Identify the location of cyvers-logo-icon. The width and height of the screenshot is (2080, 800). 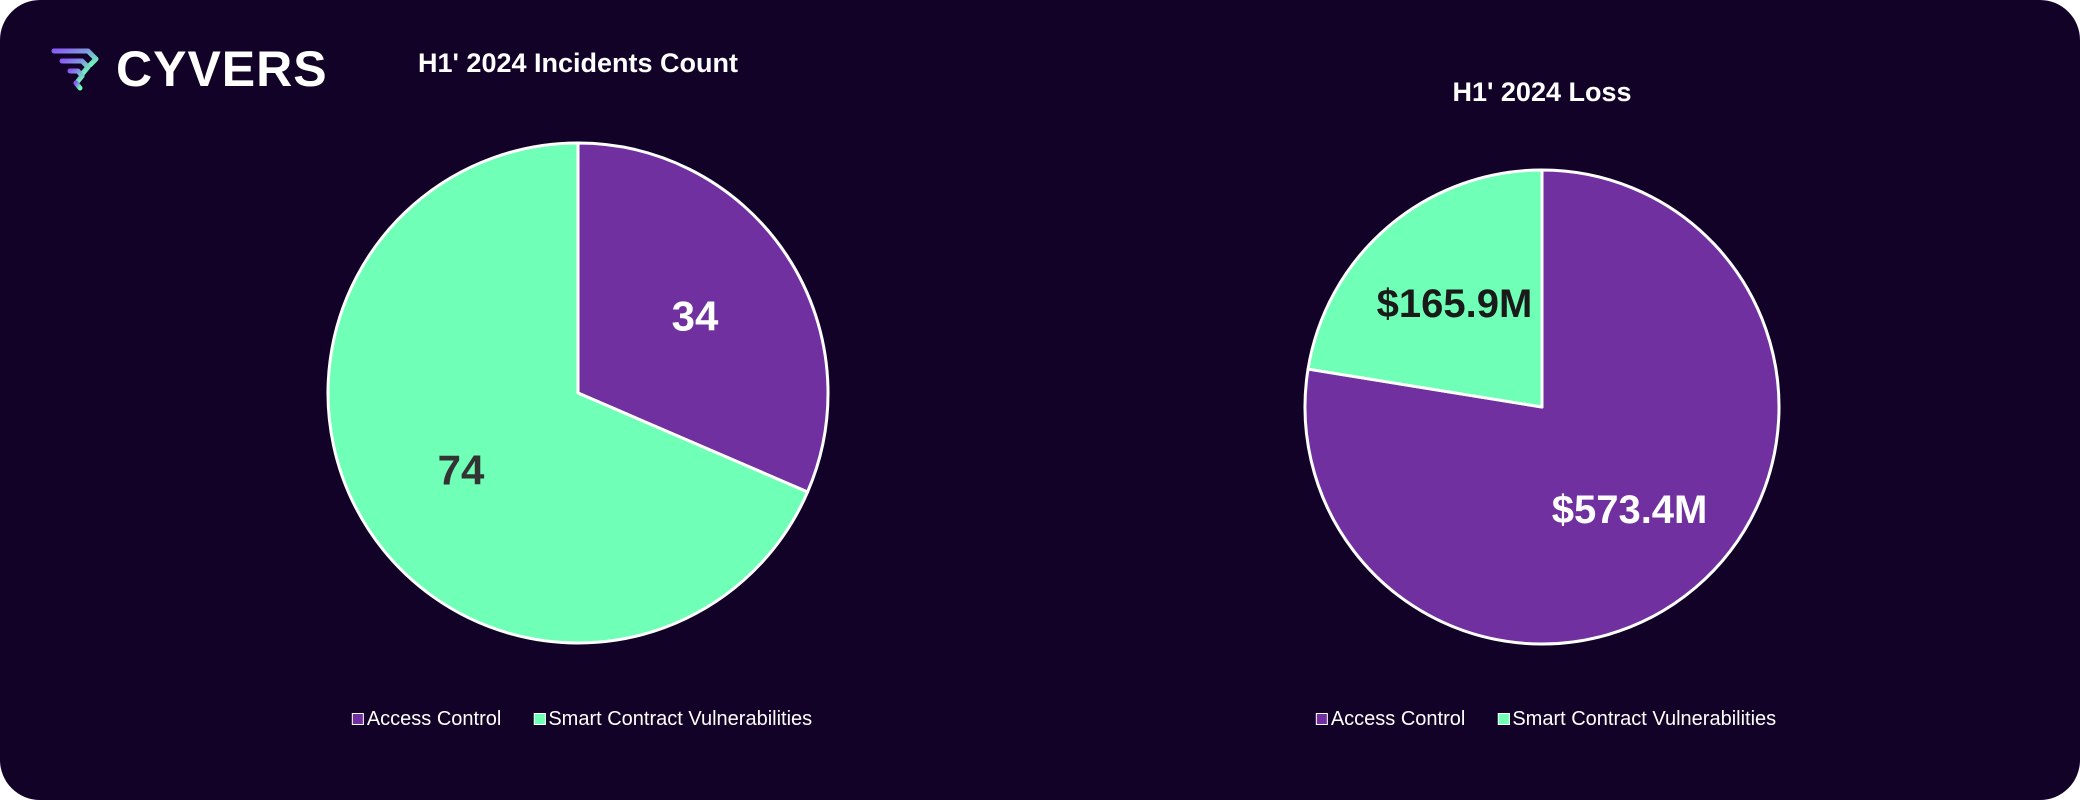
(75, 69).